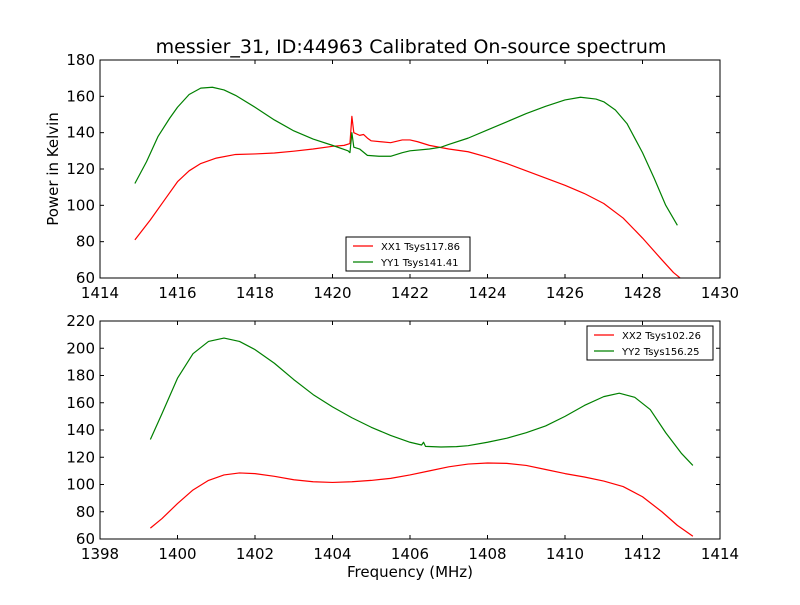 The image size is (800, 605). Describe the element at coordinates (565, 554) in the screenshot. I see `x-tick-label: 1410` at that location.